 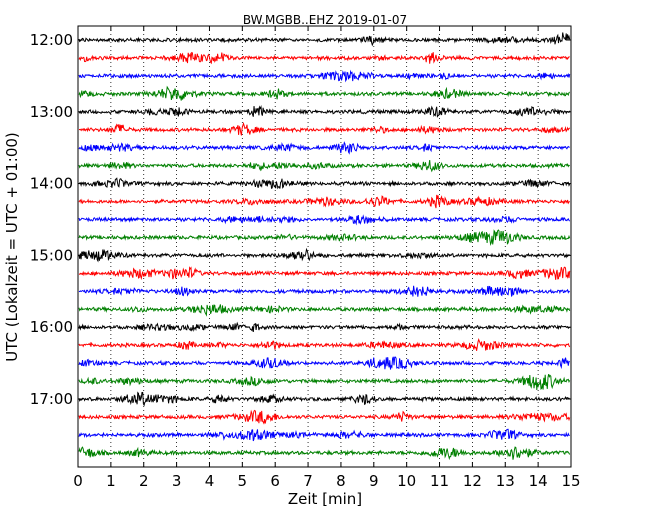 I want to click on y-tick-label: 12:00, so click(x=51, y=40).